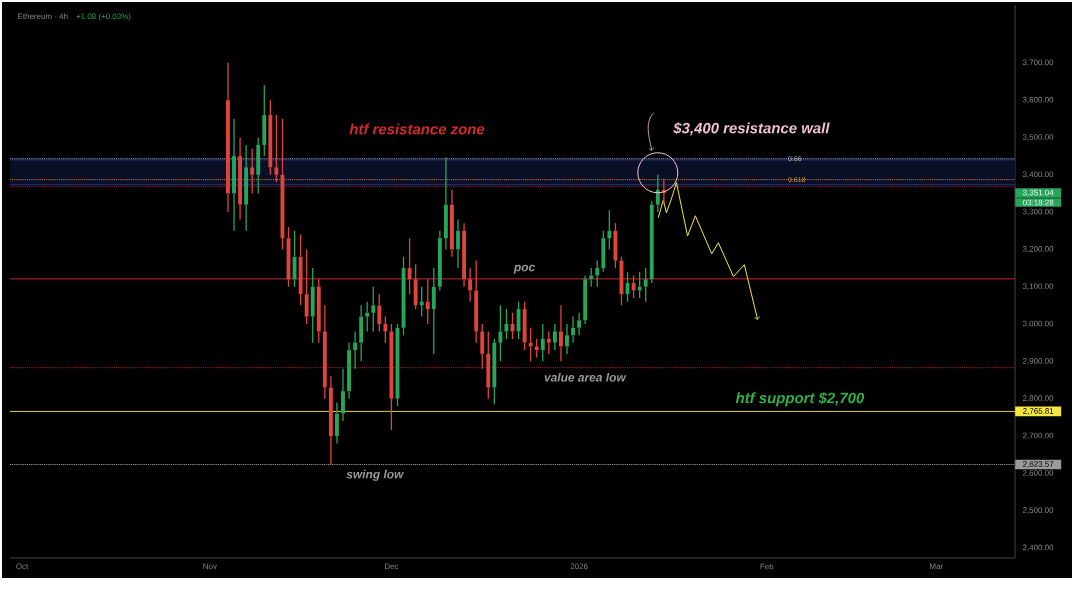 This screenshot has width=1080, height=616. I want to click on band-label: htf resistance zone, so click(417, 129).